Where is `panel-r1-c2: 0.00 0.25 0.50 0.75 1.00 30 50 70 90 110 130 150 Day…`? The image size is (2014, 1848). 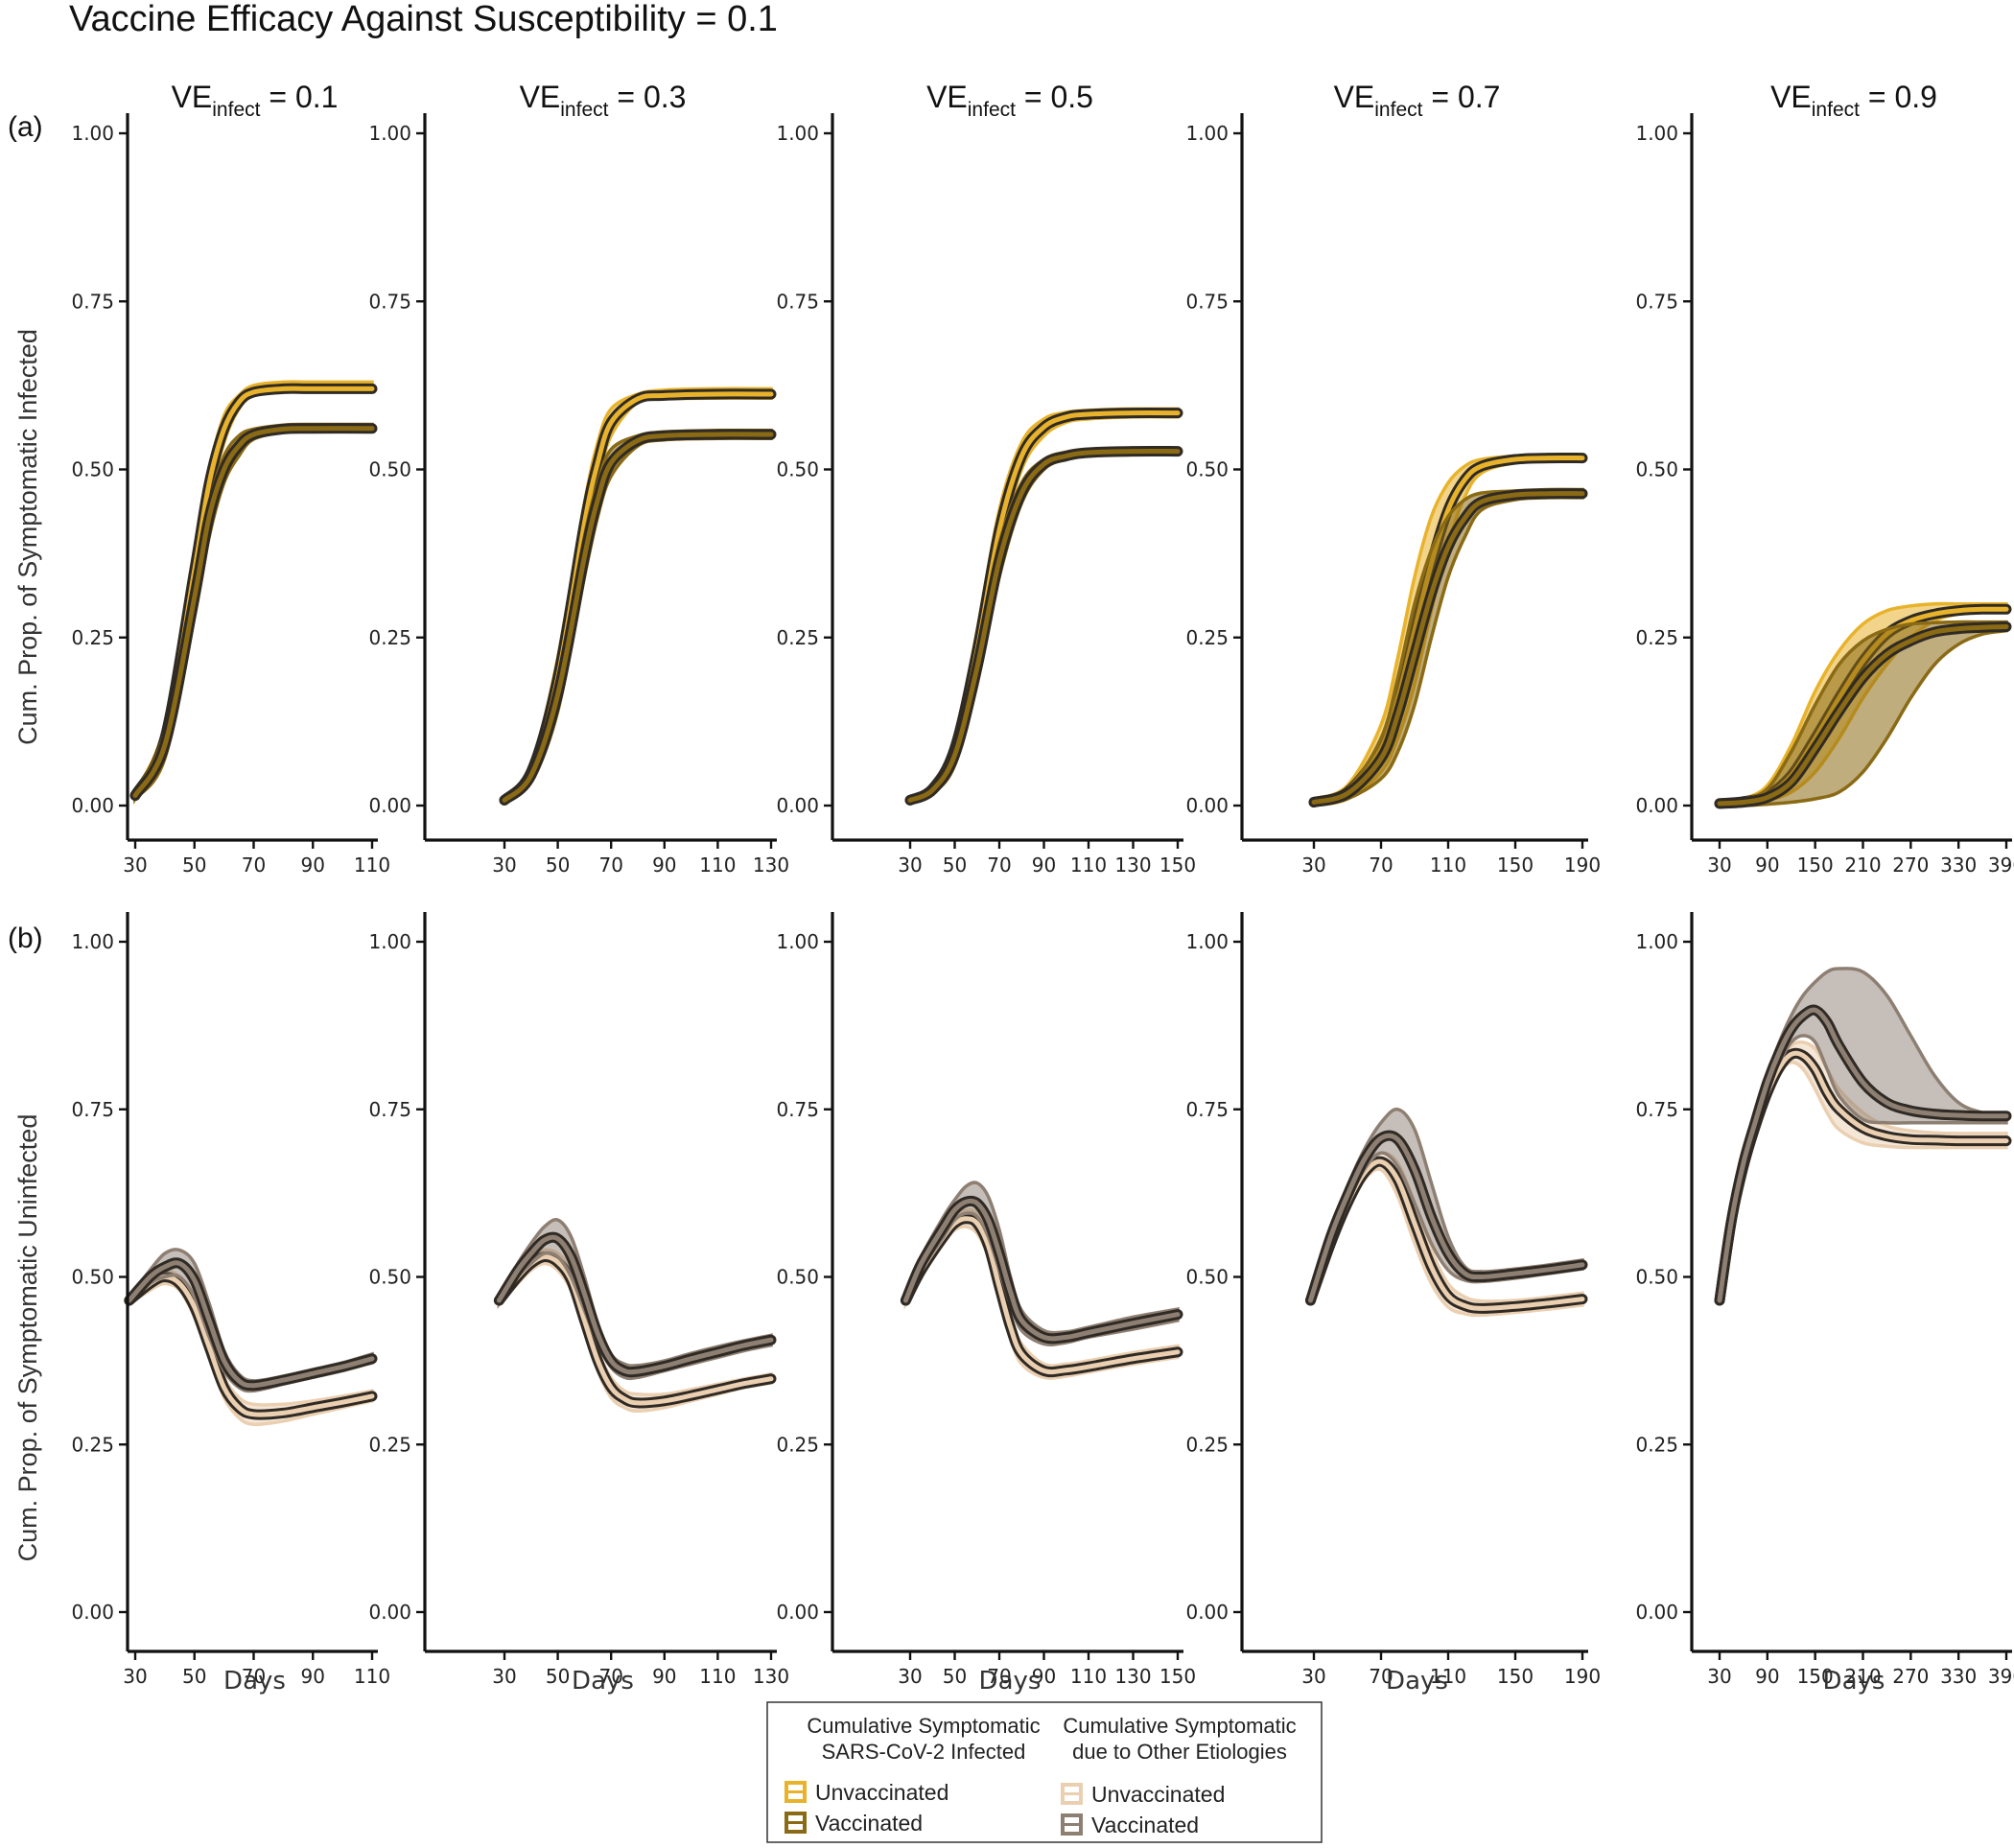 panel-r1-c2: 0.00 0.25 0.50 0.75 1.00 30 50 70 90 110 130 150 Day… is located at coordinates (986, 1304).